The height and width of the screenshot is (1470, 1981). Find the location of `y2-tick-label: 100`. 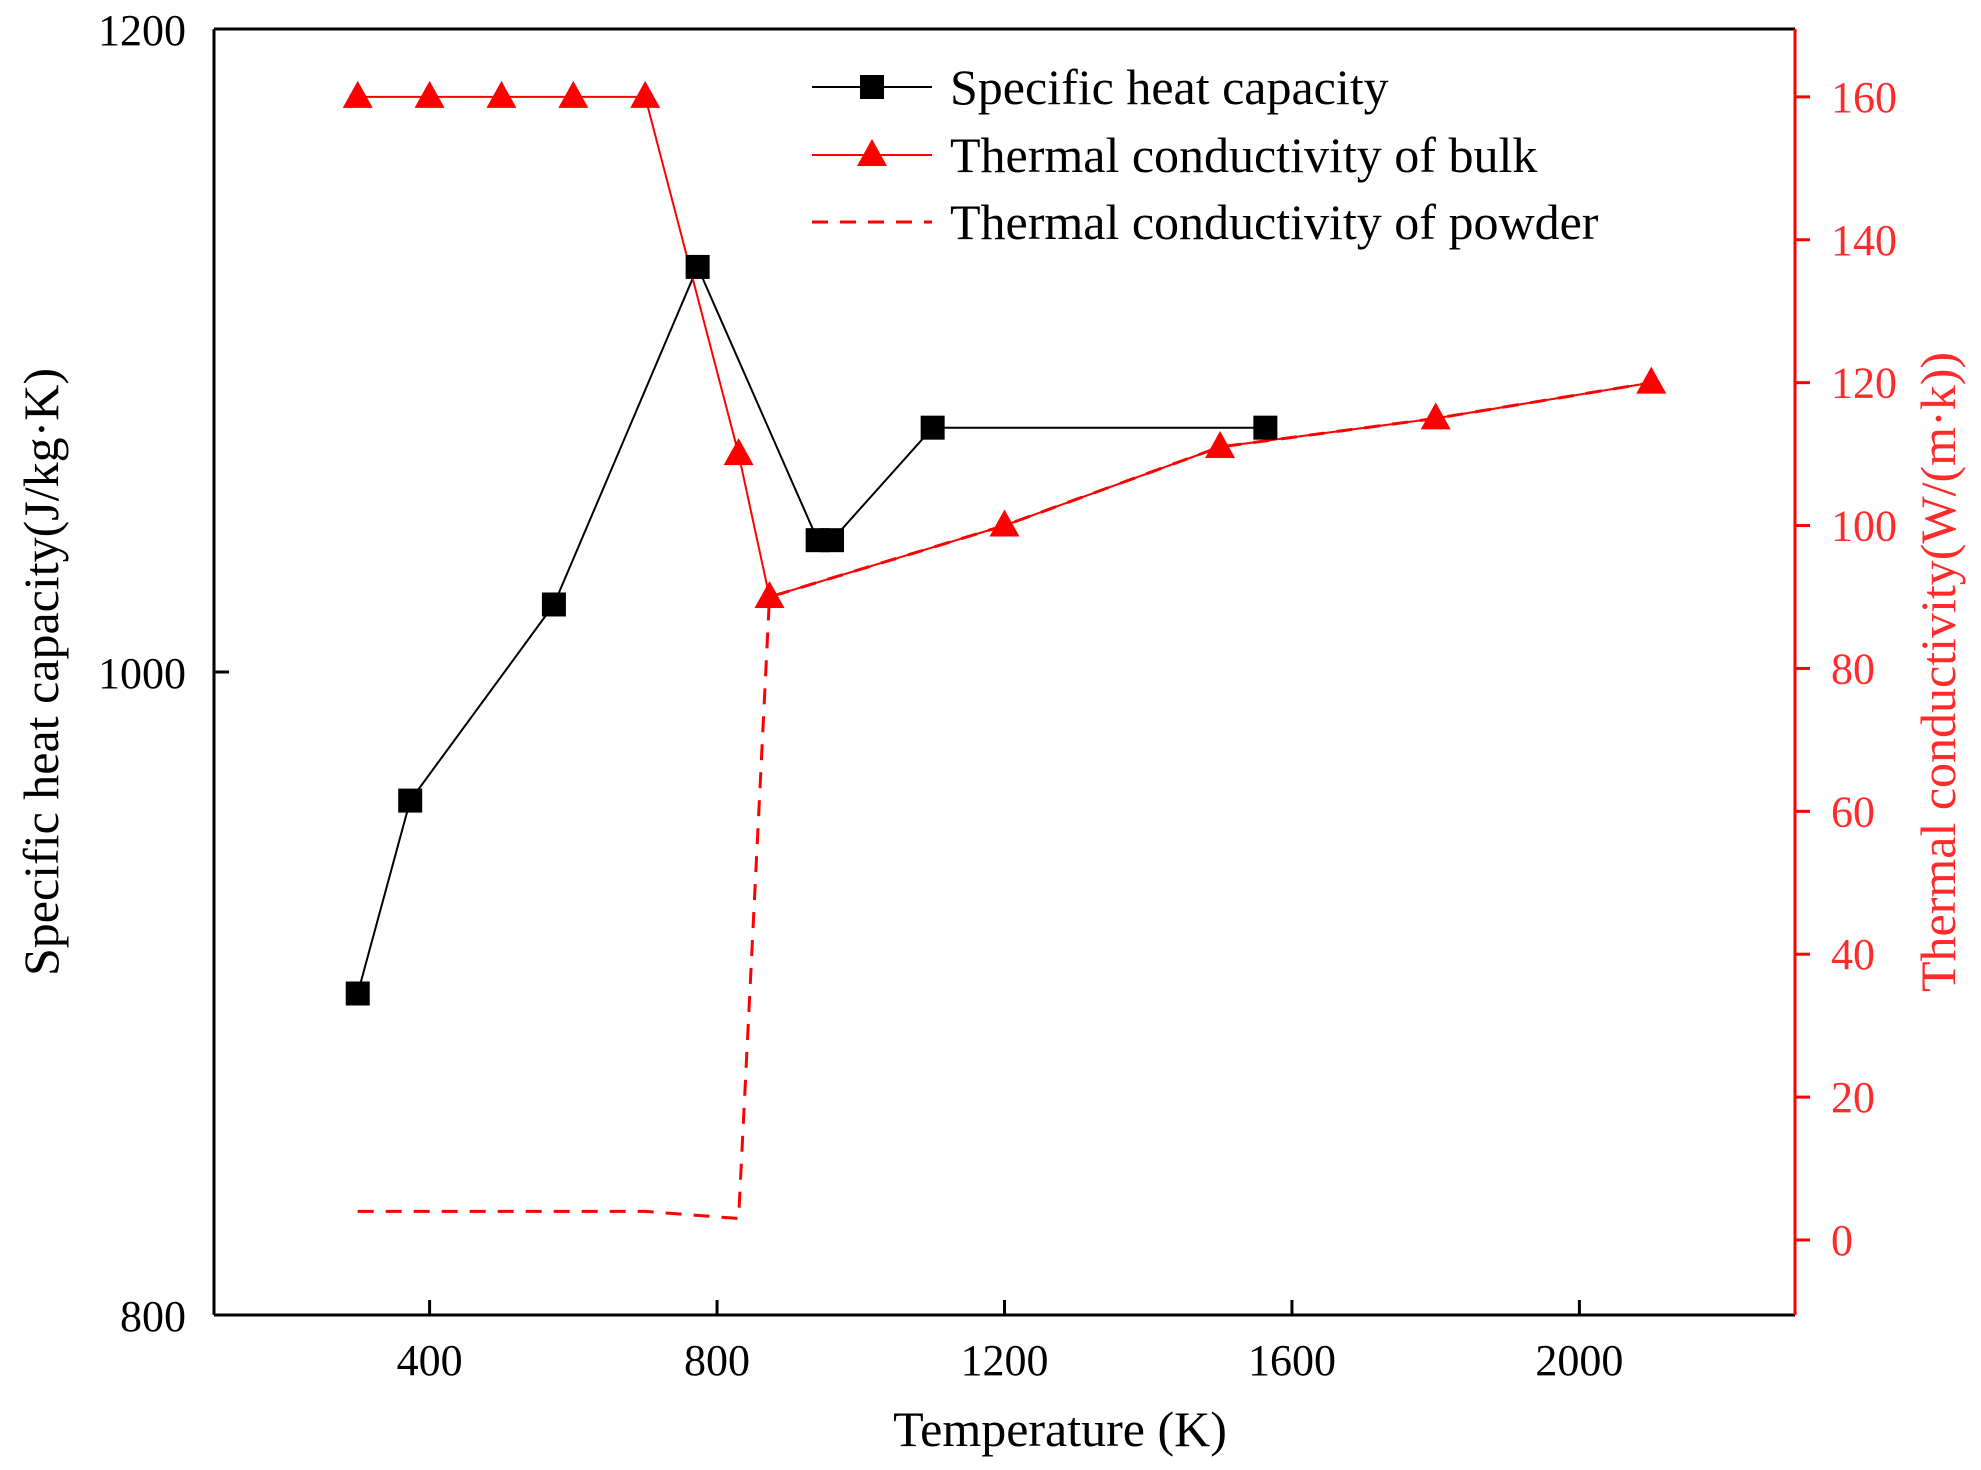

y2-tick-label: 100 is located at coordinates (1864, 526).